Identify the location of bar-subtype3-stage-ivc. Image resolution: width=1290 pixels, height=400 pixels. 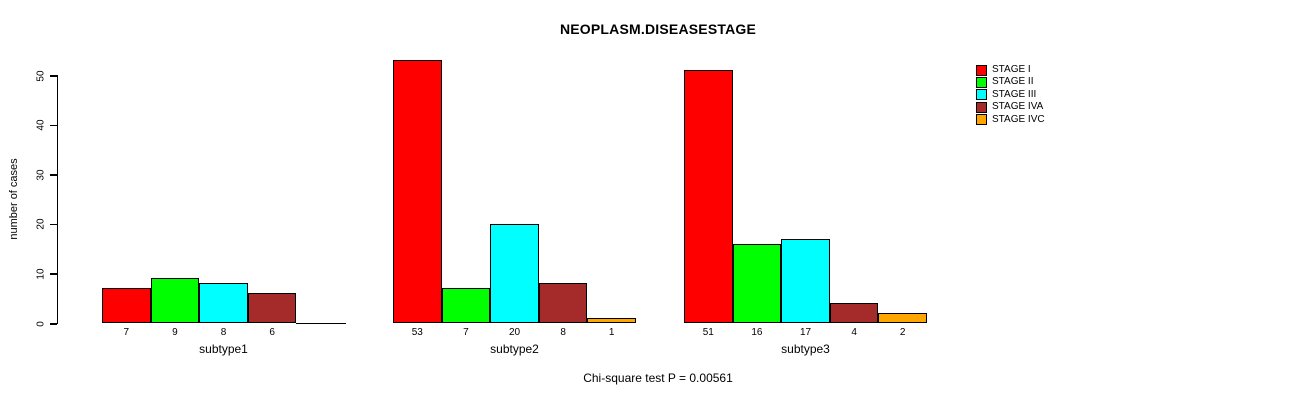
(902, 318).